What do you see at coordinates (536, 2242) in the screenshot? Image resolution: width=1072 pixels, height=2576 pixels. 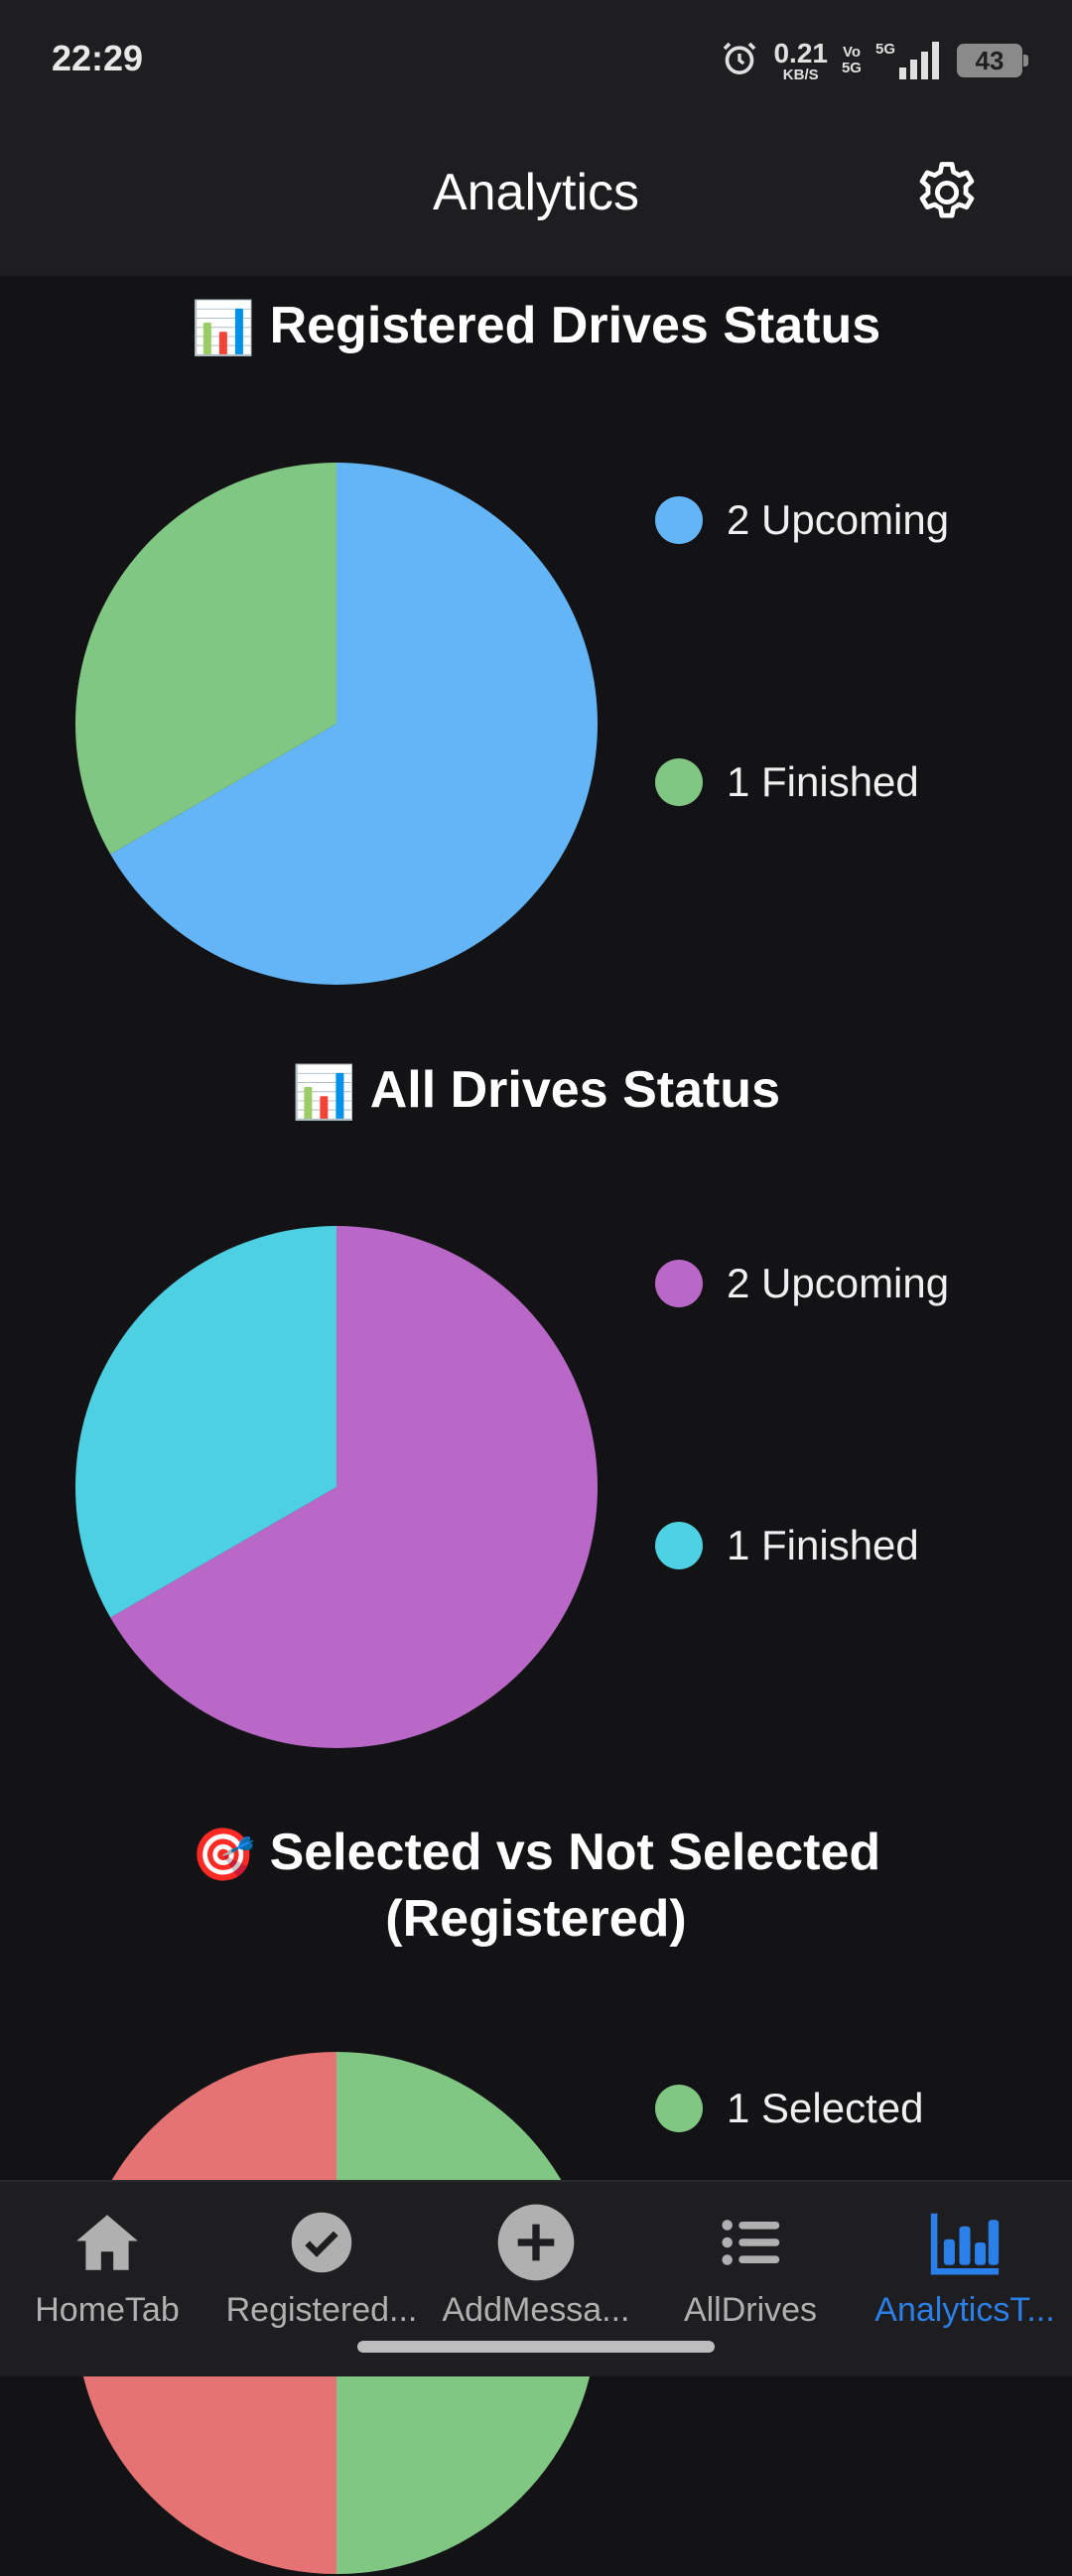 I see `plus-circle-icon` at bounding box center [536, 2242].